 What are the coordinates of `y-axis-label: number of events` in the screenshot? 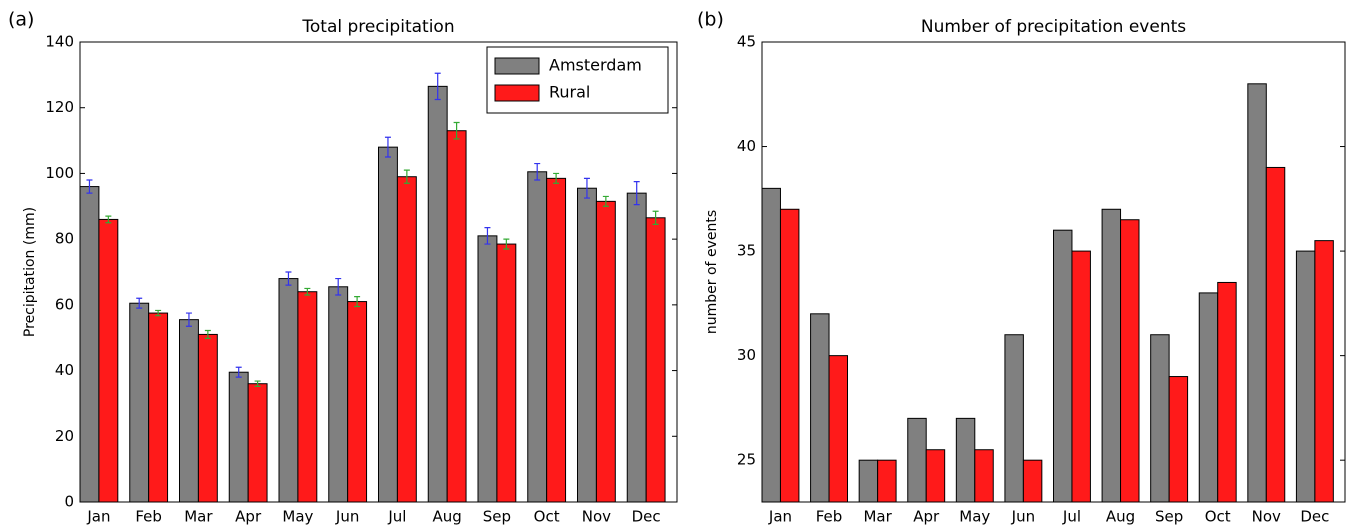 It's located at (712, 272).